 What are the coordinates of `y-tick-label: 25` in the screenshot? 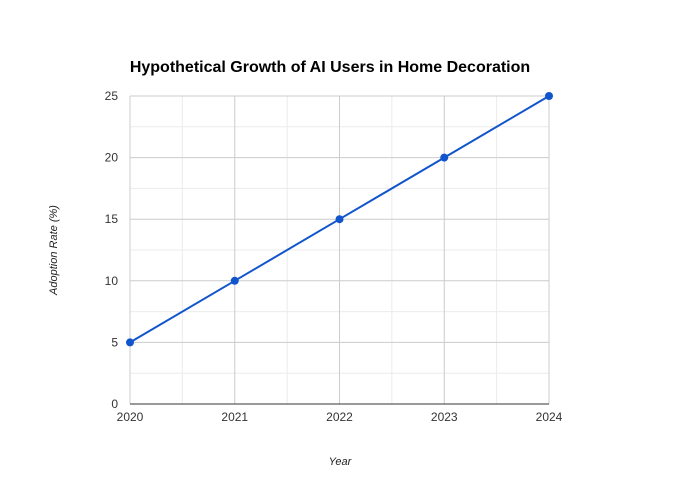 It's located at (112, 96).